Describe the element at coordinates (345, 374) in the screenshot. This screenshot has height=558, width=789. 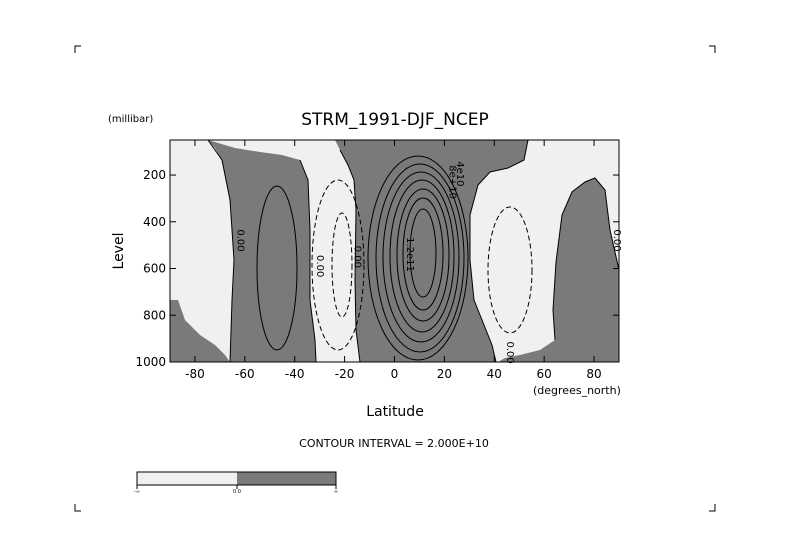
I see `x-tick-label: -20` at that location.